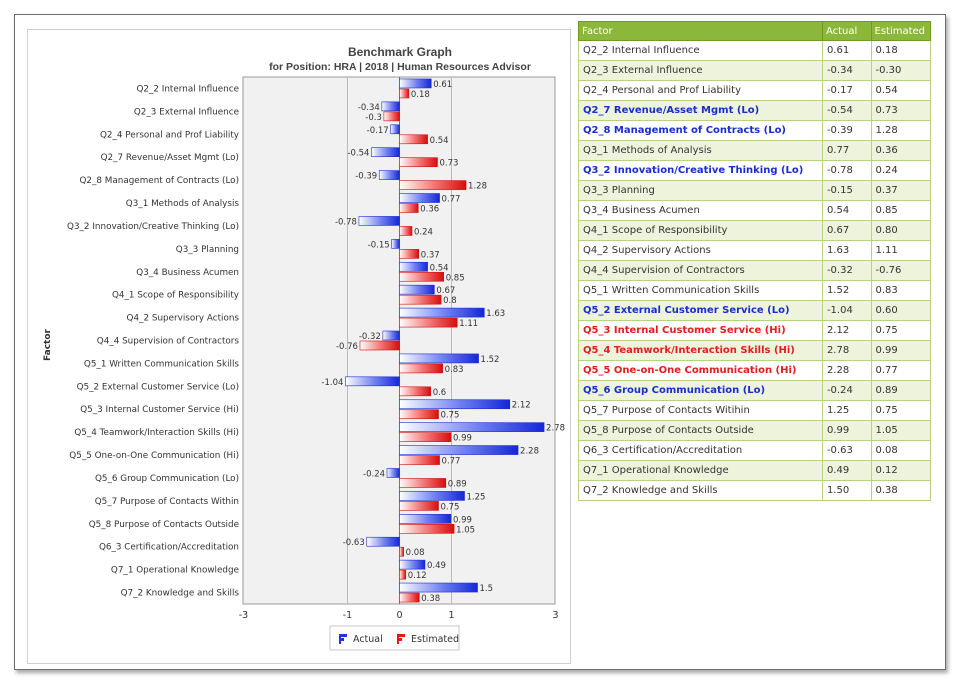 This screenshot has height=684, width=960. I want to click on data-label-actual: 0.99, so click(462, 520).